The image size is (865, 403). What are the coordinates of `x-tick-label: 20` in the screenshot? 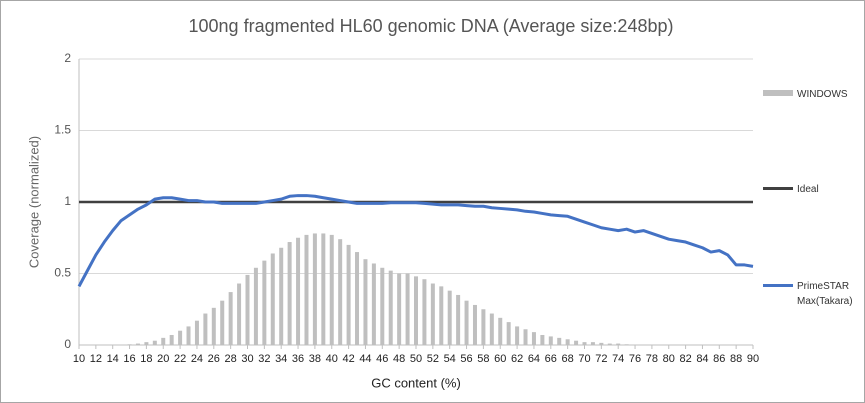 It's located at (163, 359).